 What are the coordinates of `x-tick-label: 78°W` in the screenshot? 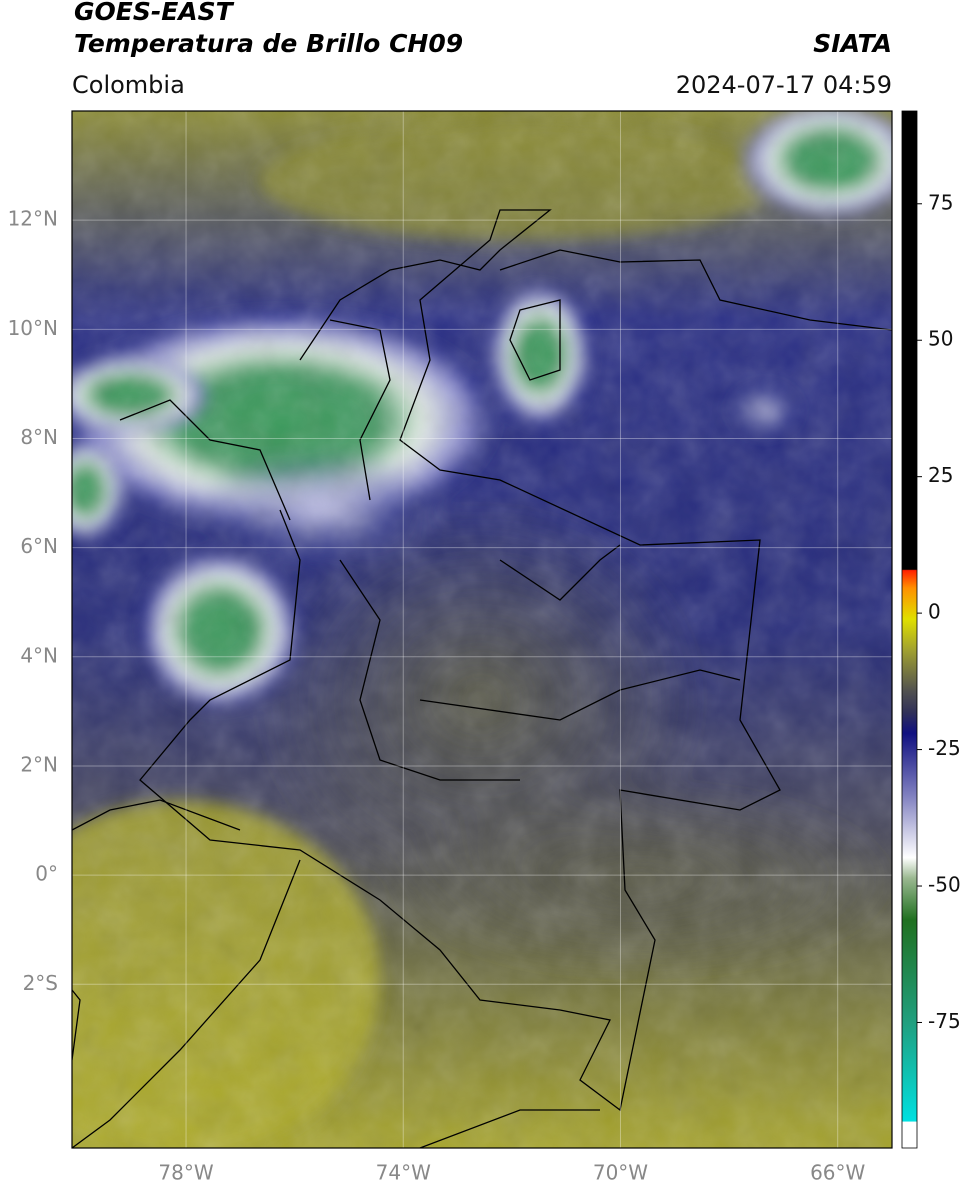 It's located at (185, 1173).